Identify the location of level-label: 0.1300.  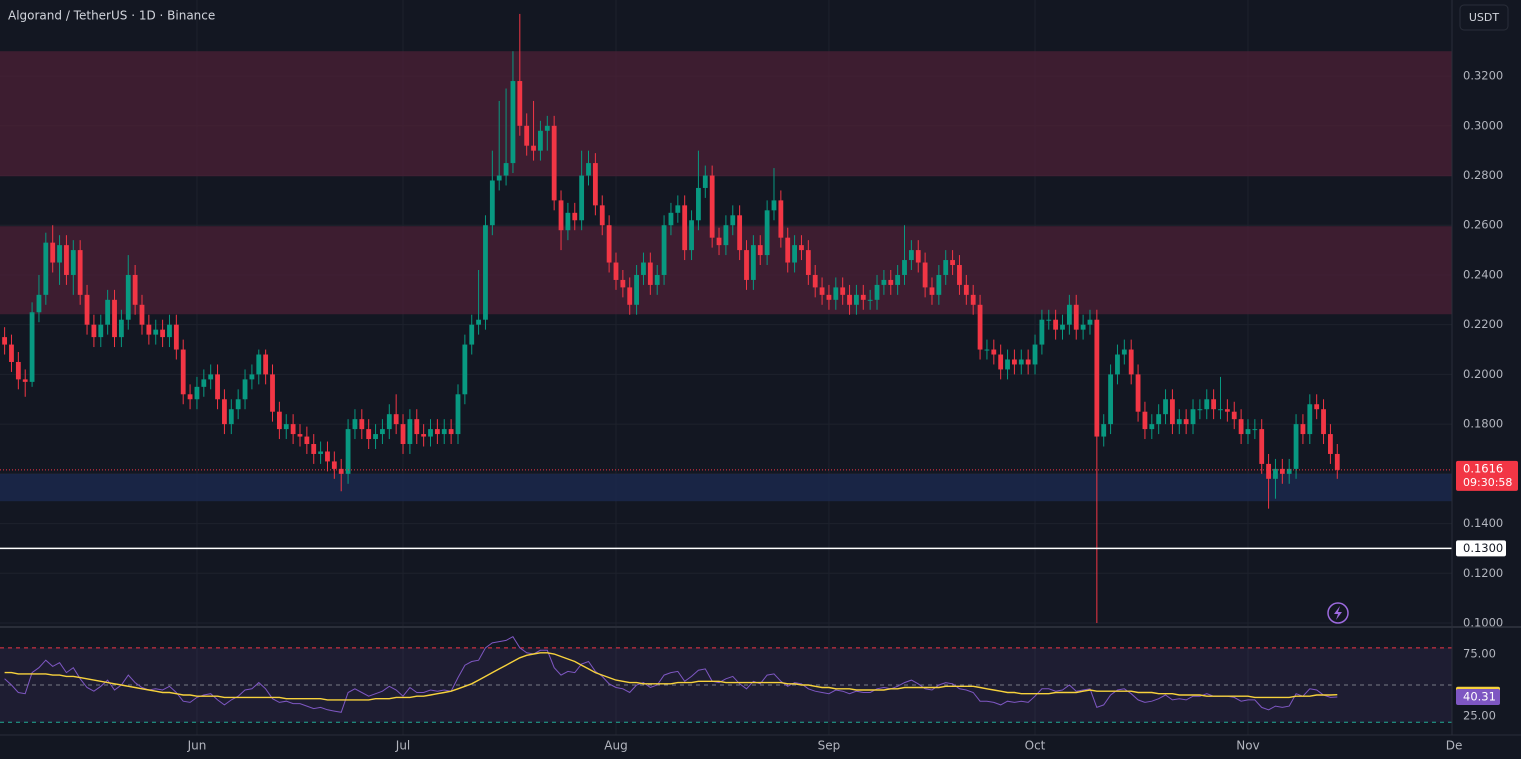
(1483, 548).